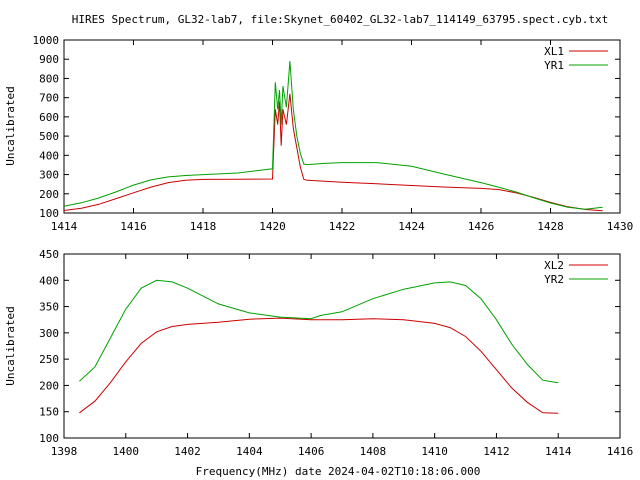 The width and height of the screenshot is (640, 480). What do you see at coordinates (411, 226) in the screenshot?
I see `x-tick-label: 1424` at bounding box center [411, 226].